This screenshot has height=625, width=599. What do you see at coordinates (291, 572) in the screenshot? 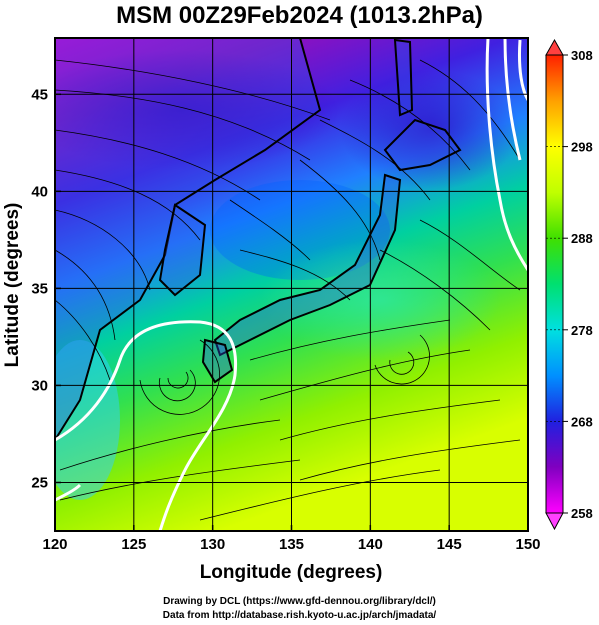
I see `x-axis-label: Longitude (degrees)` at bounding box center [291, 572].